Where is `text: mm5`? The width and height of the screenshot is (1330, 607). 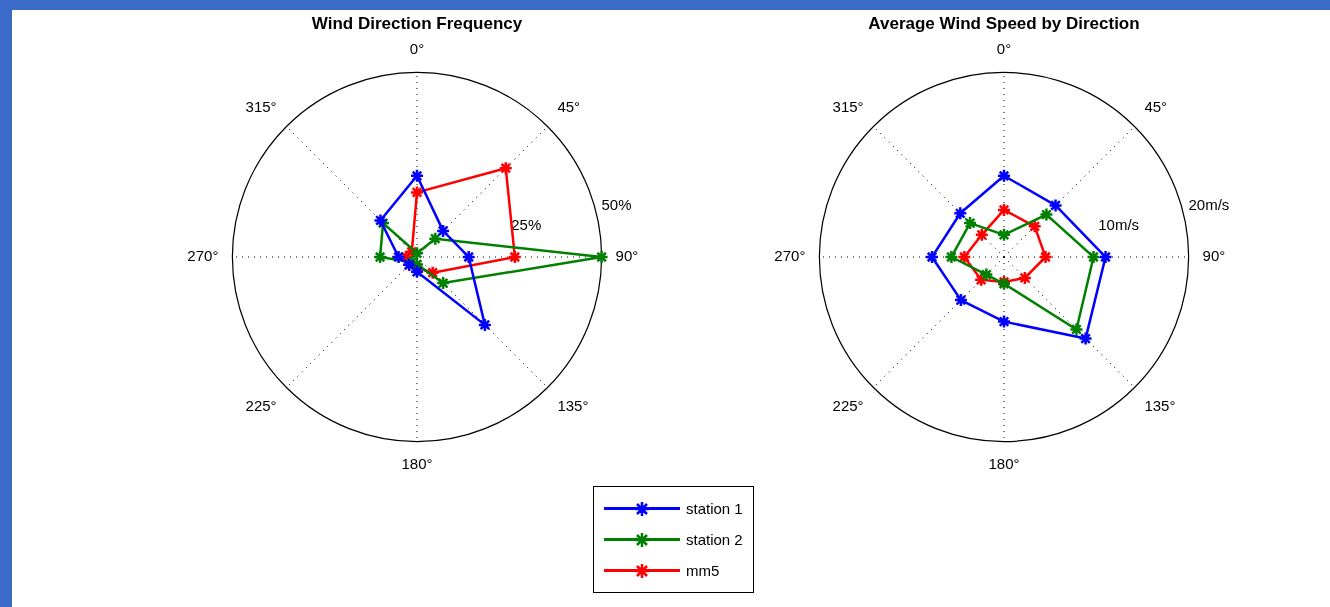
text: mm5 is located at coordinates (703, 570).